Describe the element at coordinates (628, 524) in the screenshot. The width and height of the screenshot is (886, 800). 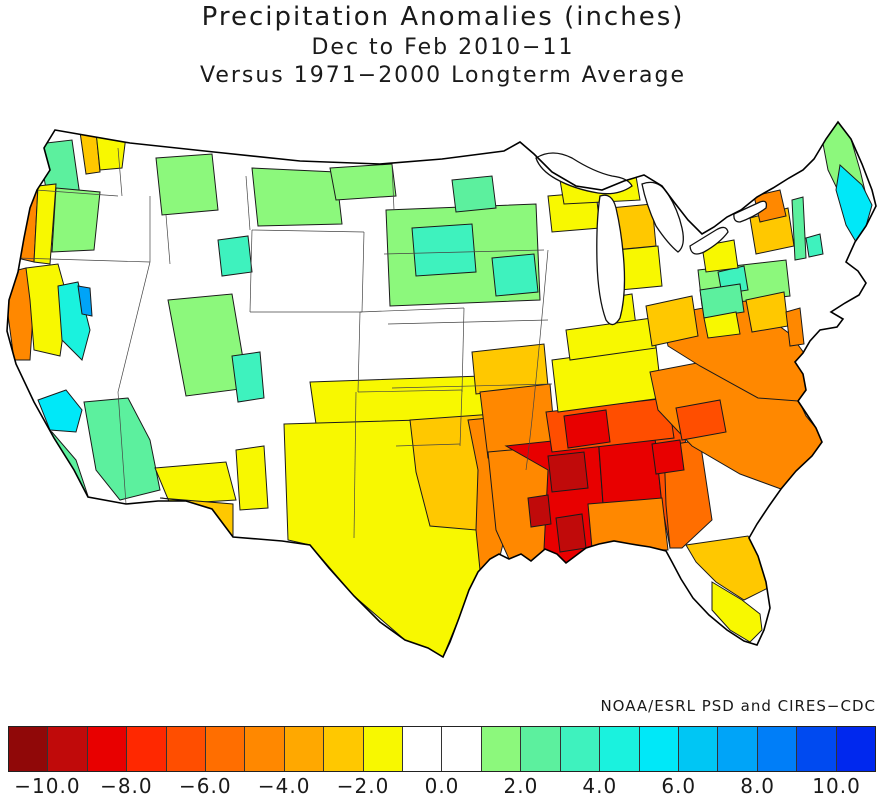
I see `region-fl-panhandle-orange` at that location.